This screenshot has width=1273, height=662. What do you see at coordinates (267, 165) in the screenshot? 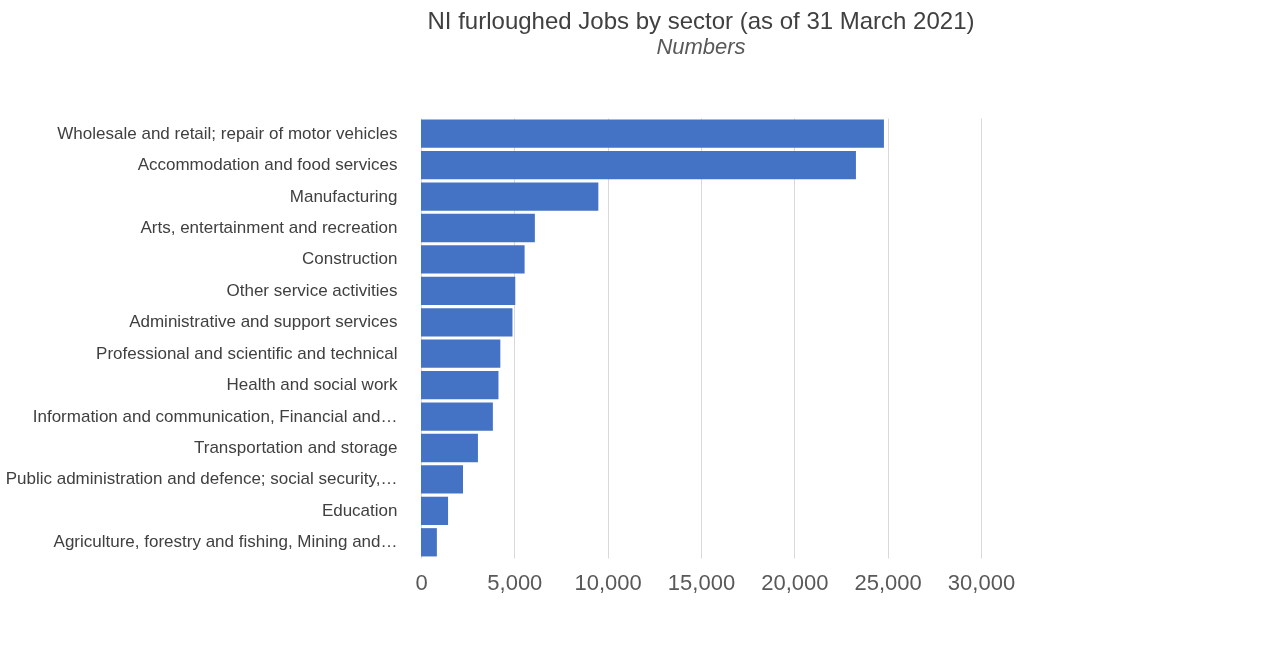
I see `y-tick-label: Accommodation and food services` at bounding box center [267, 165].